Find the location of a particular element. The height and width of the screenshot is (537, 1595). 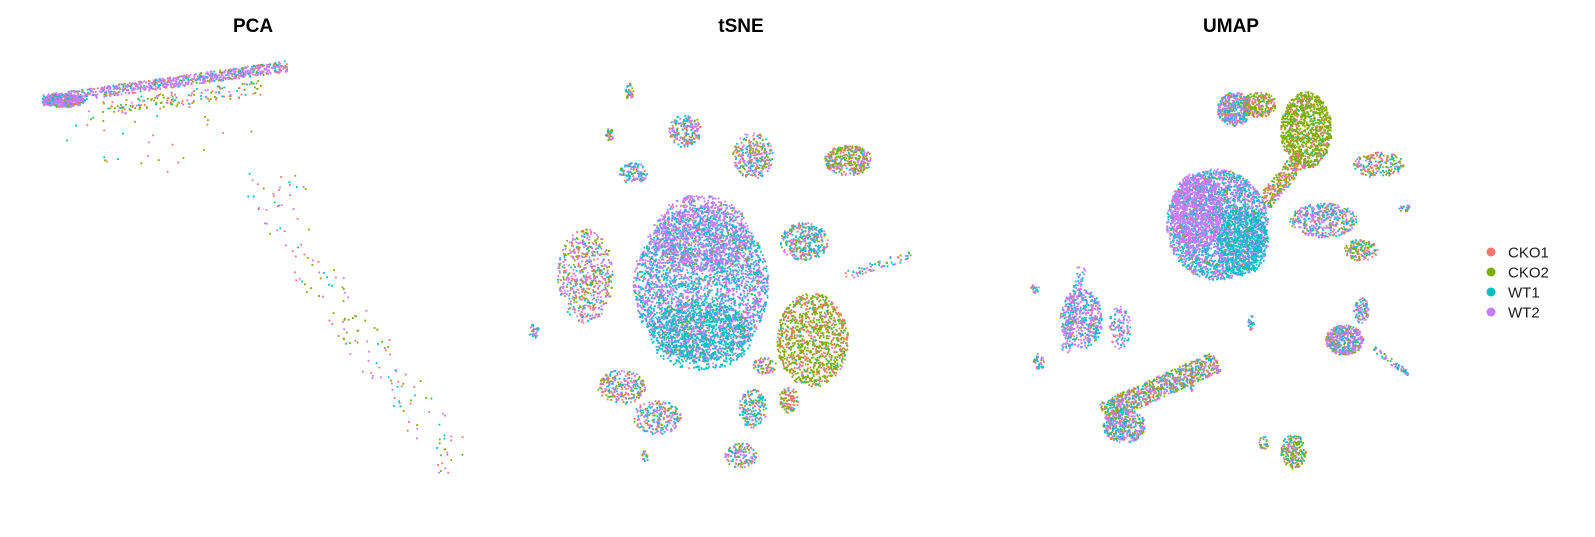

pca-title: PCA is located at coordinates (253, 26).